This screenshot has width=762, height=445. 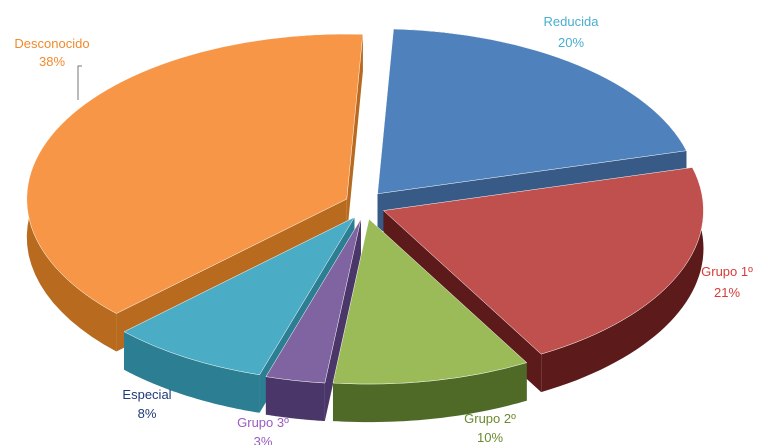 What do you see at coordinates (79, 82) in the screenshot?
I see `leader-line` at bounding box center [79, 82].